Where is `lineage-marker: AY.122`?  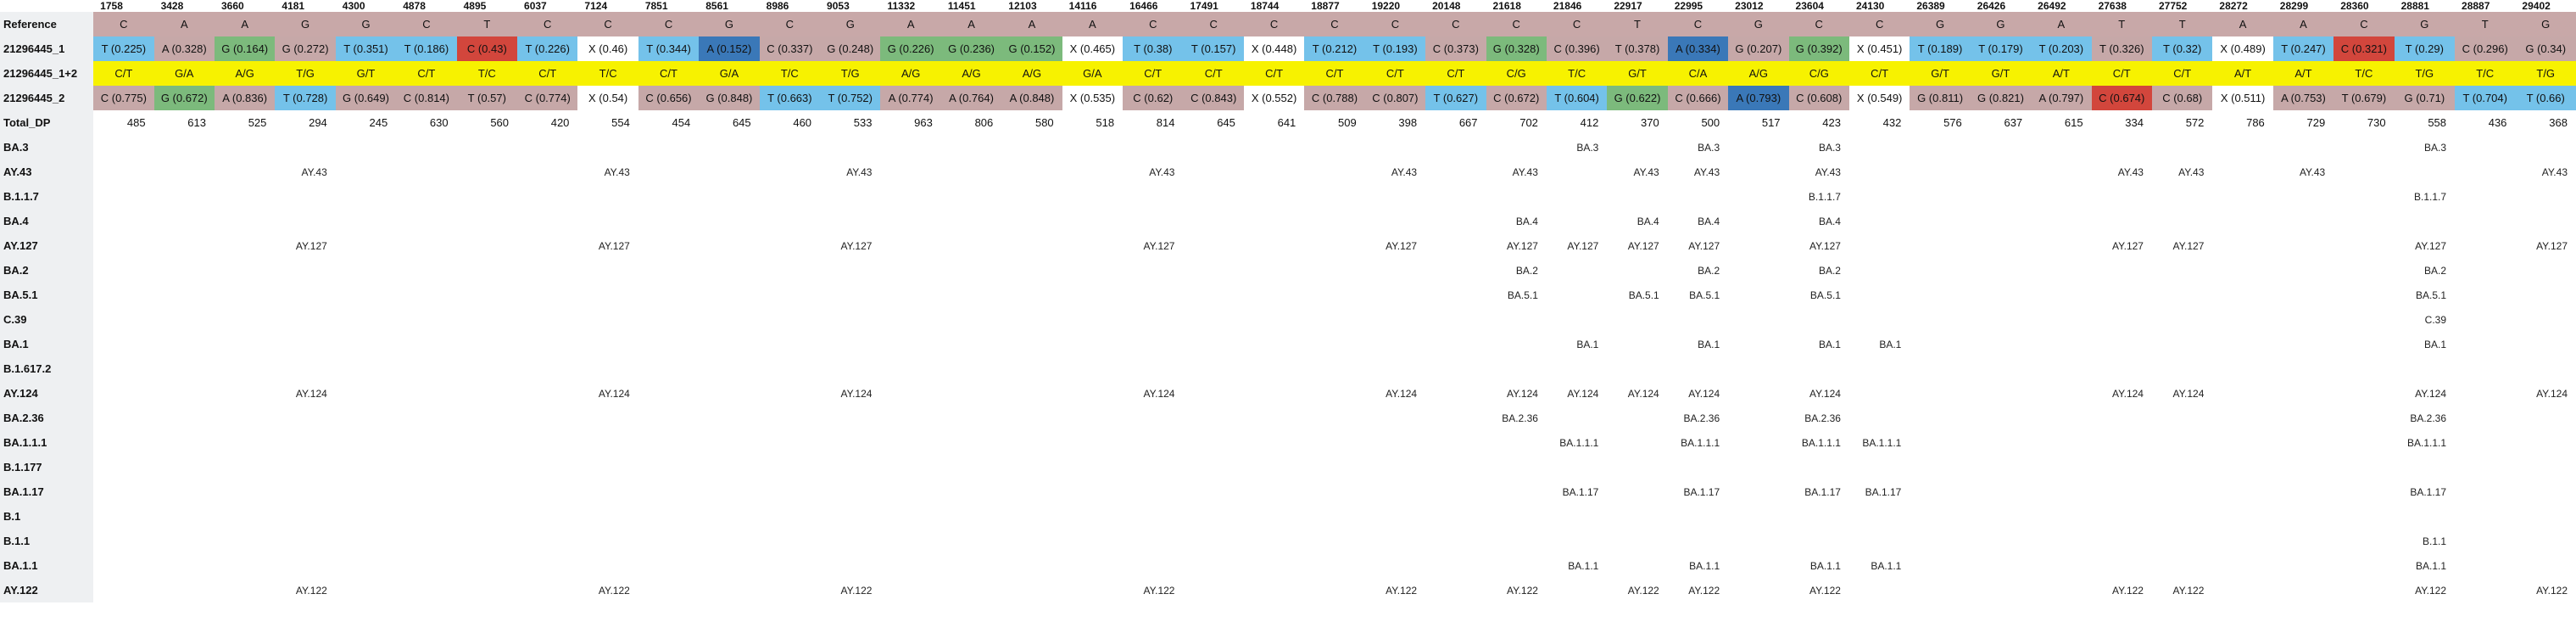
lineage-marker: AY.122 is located at coordinates (1402, 591).